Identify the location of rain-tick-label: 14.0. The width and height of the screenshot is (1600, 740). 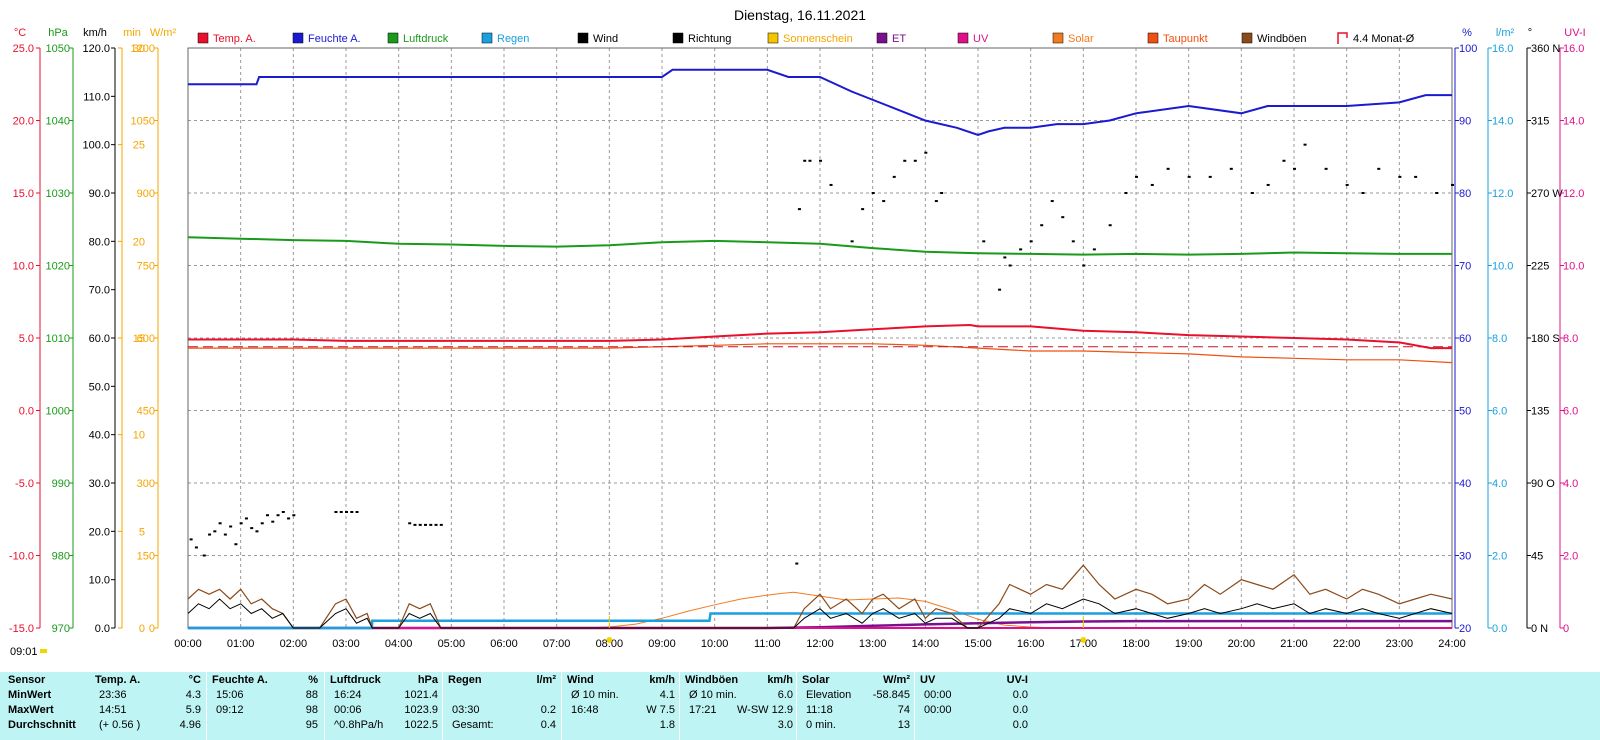
(1502, 122).